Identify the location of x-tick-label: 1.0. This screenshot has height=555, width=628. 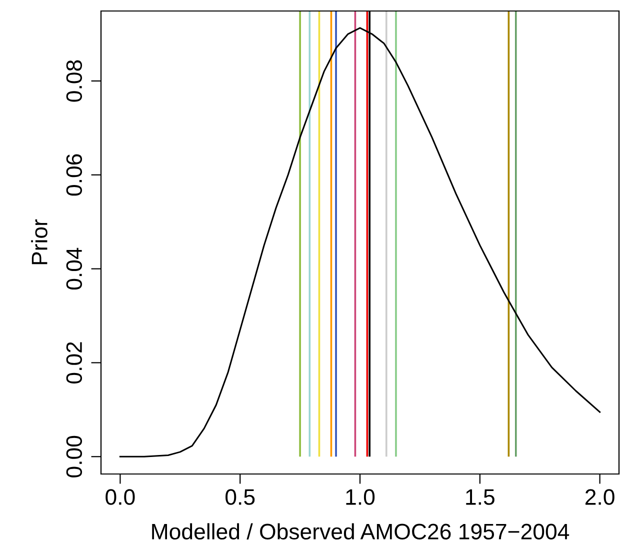
(360, 497).